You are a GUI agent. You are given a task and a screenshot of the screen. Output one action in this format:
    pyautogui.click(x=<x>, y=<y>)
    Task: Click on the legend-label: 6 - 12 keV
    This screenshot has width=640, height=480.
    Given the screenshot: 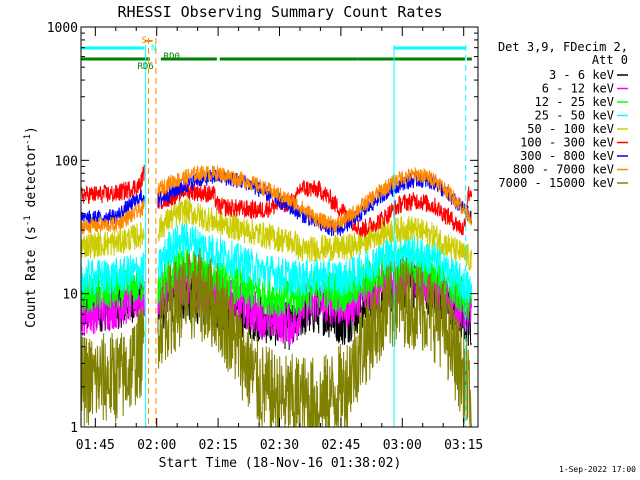 What is the action you would take?
    pyautogui.click(x=578, y=89)
    